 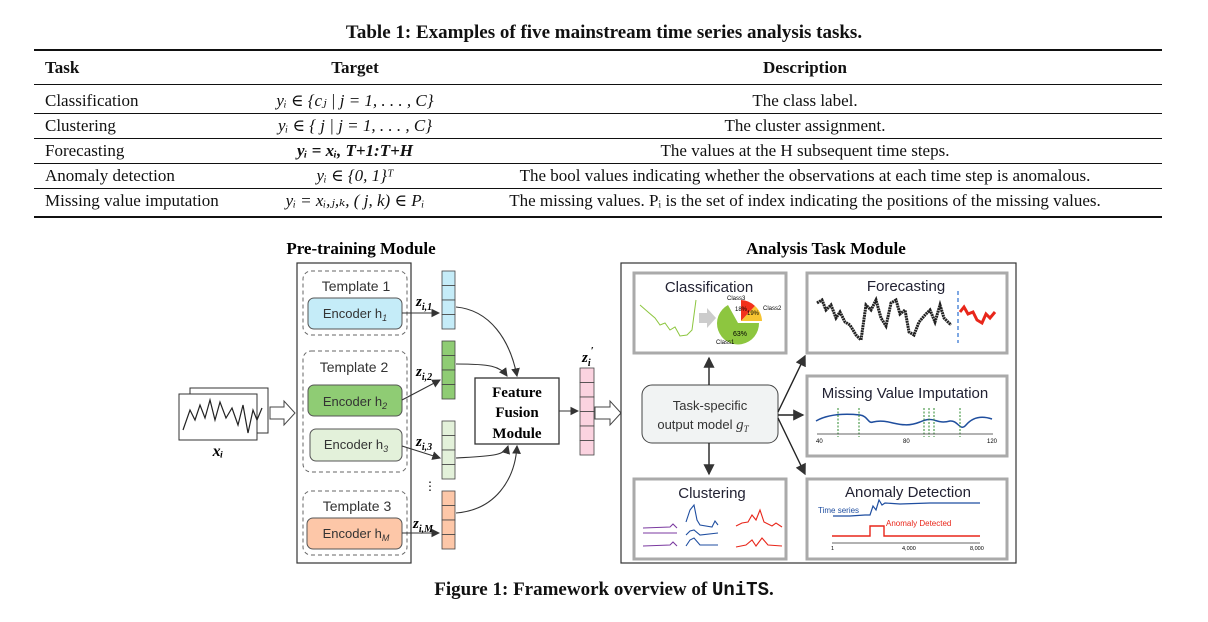 What do you see at coordinates (907, 416) in the screenshot?
I see `imputation-panel: Missing Value Imputation 40 80 120` at bounding box center [907, 416].